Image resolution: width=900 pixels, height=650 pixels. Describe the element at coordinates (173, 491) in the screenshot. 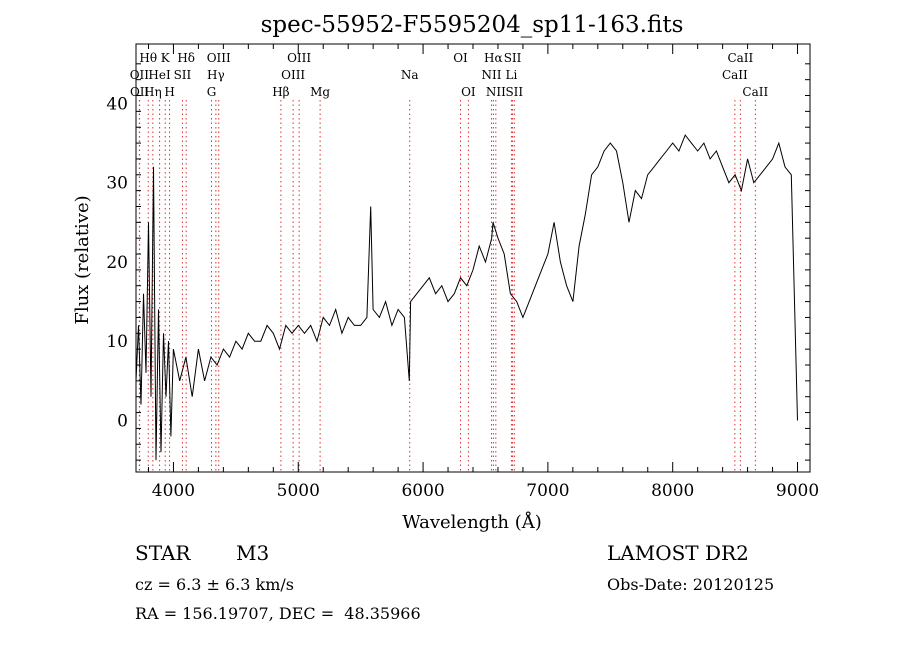

I see `x-tick-label: 4000` at that location.